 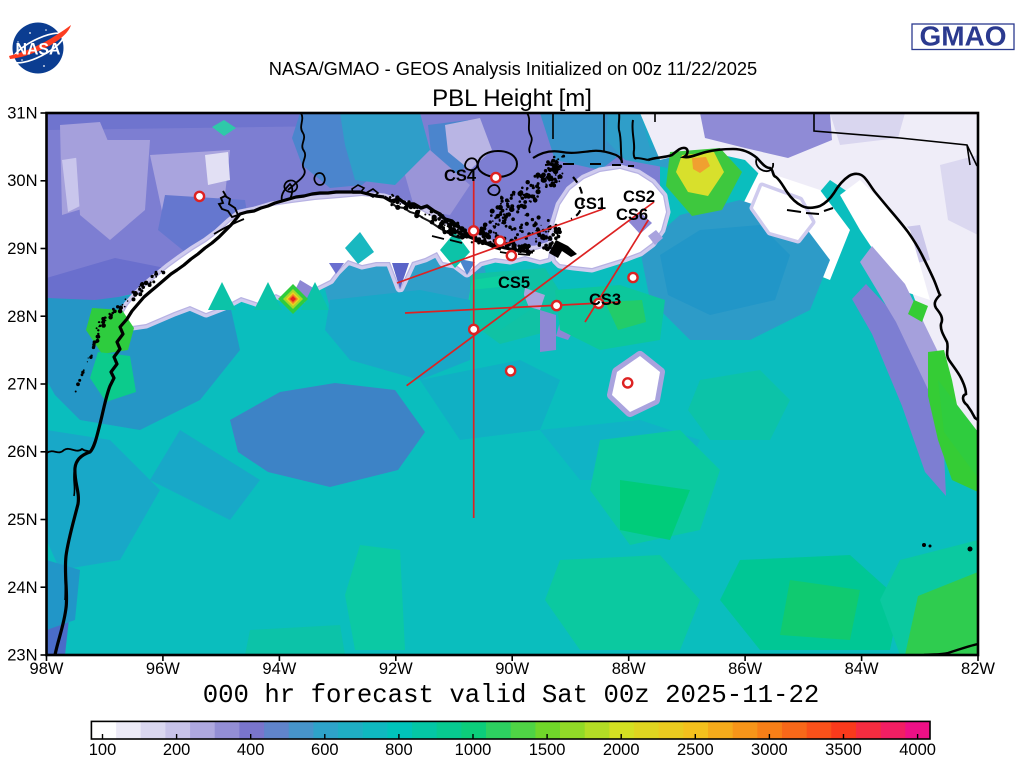 I want to click on svg-text: 200, so click(x=177, y=750).